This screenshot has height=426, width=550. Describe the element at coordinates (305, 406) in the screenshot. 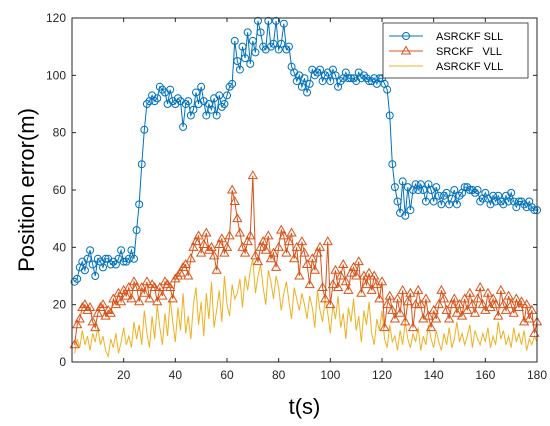

I see `x-axis-label: t(s)` at that location.